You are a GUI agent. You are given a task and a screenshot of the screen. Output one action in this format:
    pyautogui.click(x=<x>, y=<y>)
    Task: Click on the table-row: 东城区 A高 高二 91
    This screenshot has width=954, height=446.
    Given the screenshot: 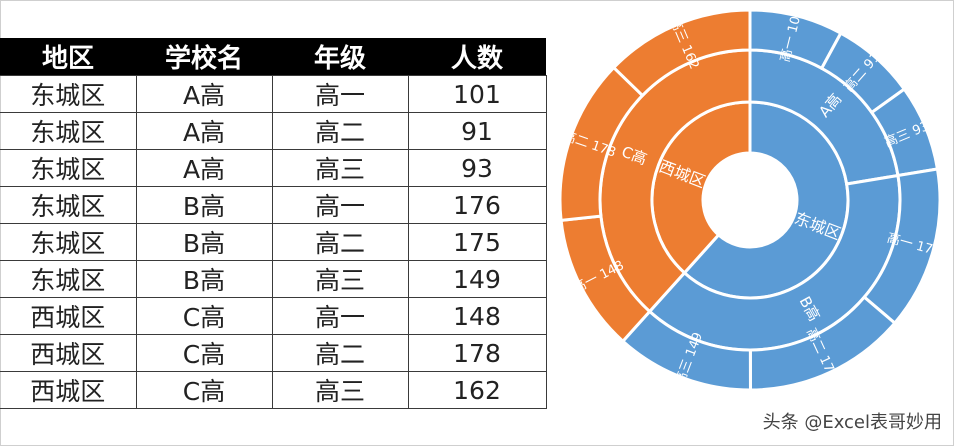 What is the action you would take?
    pyautogui.click(x=273, y=131)
    